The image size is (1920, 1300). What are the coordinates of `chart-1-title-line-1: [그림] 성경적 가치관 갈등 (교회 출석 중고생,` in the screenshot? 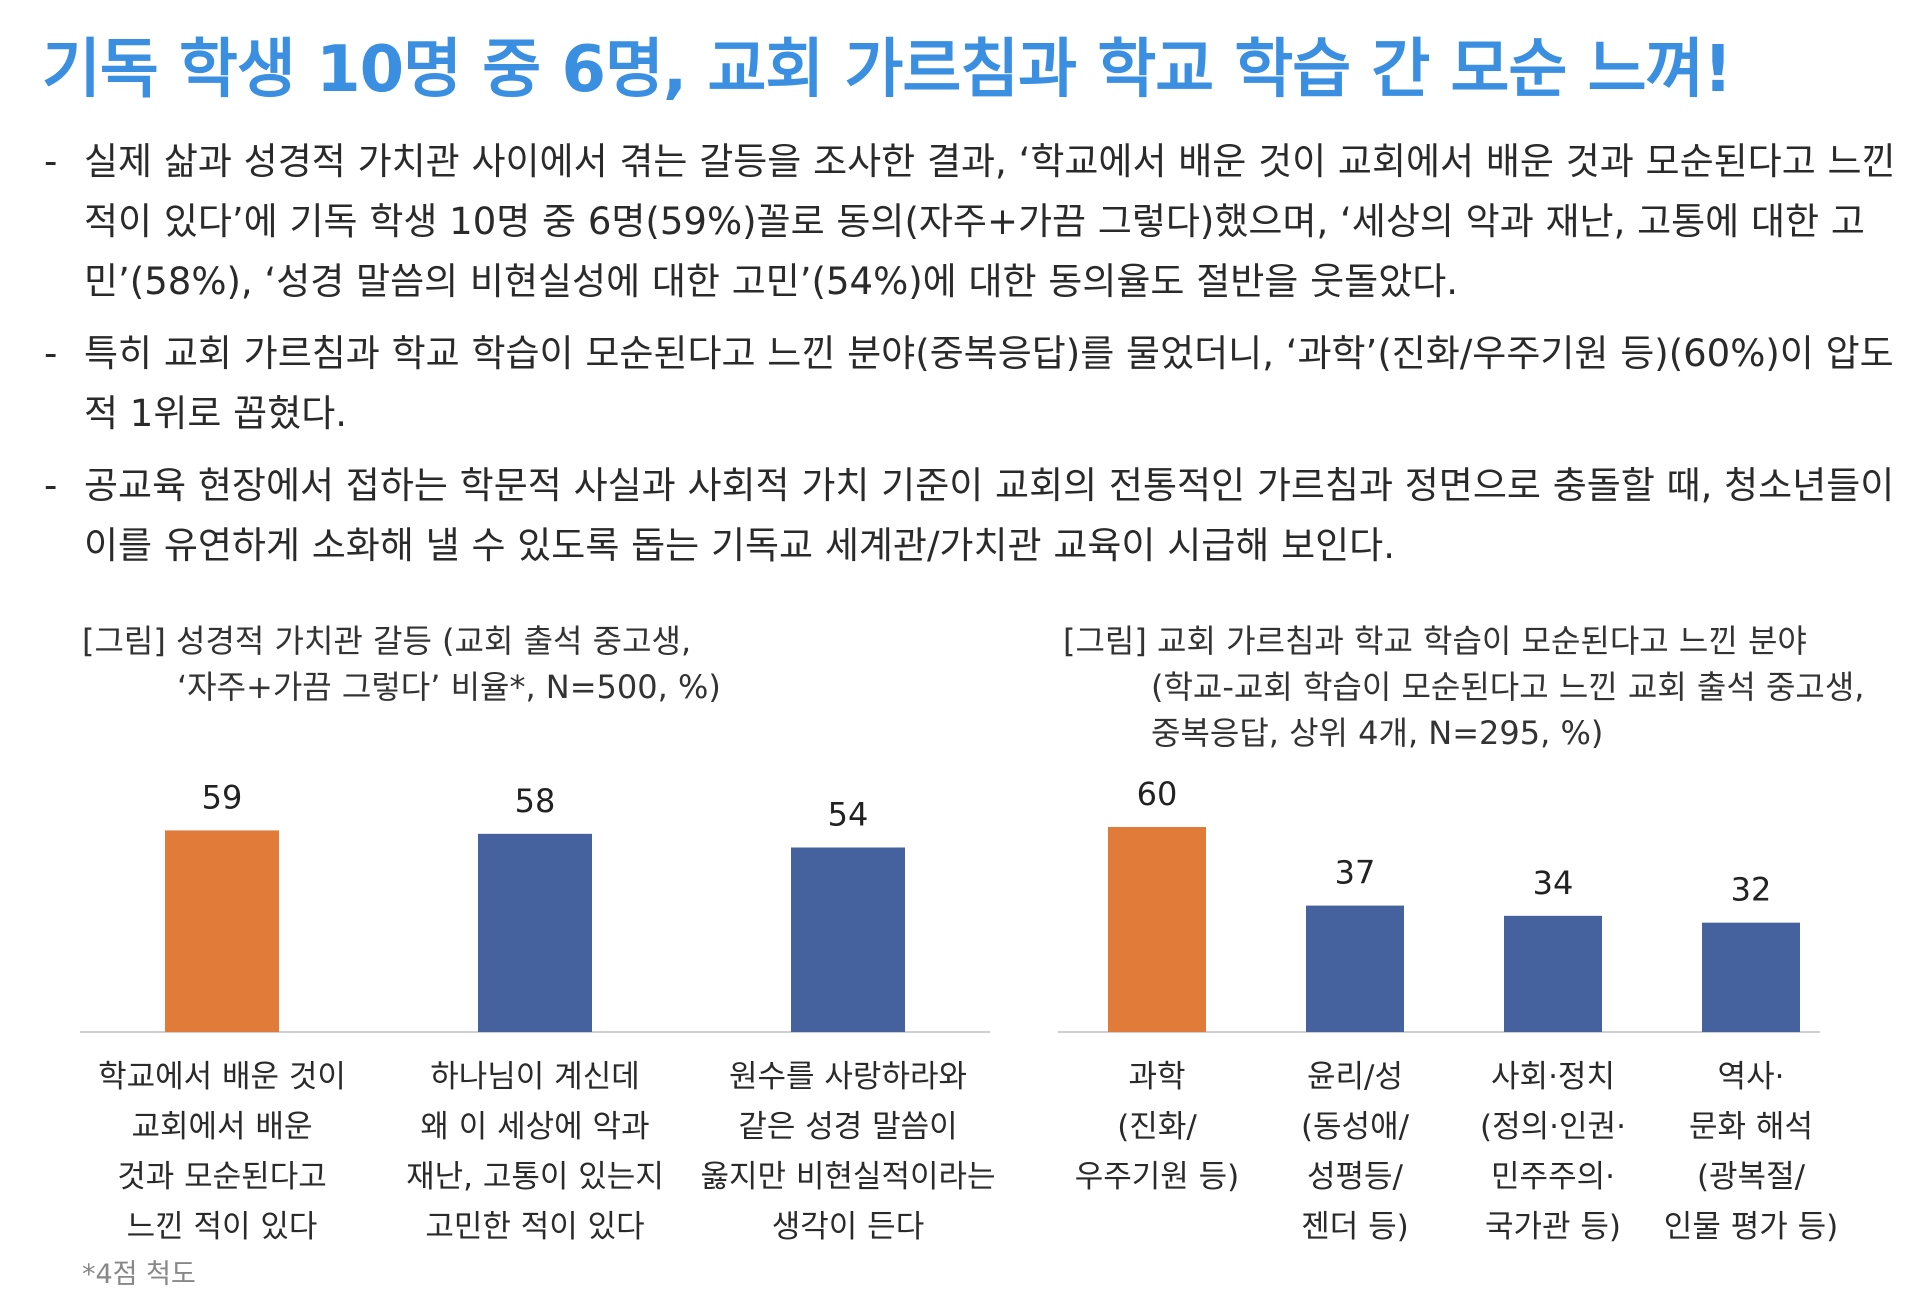 It's located at (387, 641).